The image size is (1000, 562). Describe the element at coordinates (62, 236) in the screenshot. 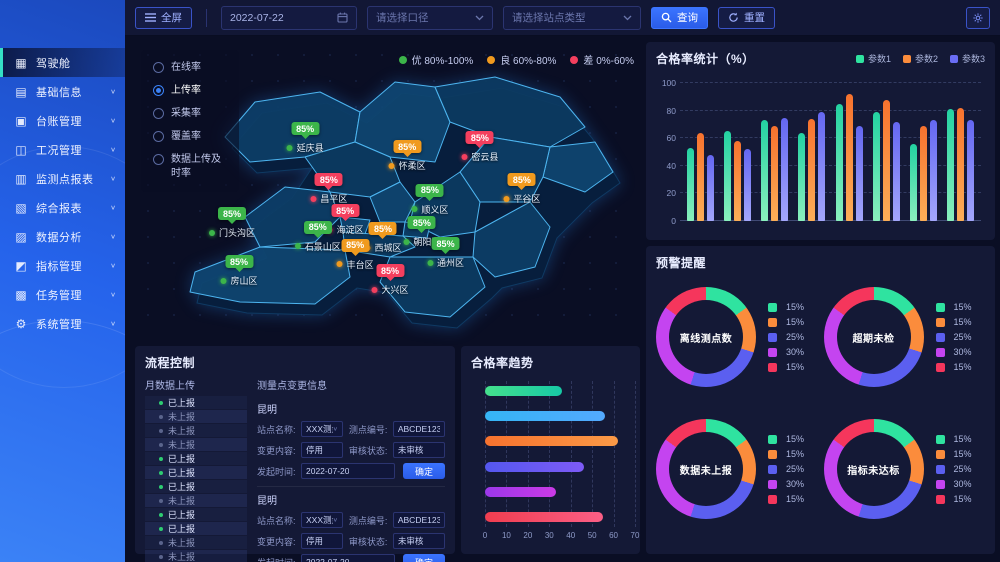

I see `sidebar-item: ▨ 数据分析 ∨` at that location.